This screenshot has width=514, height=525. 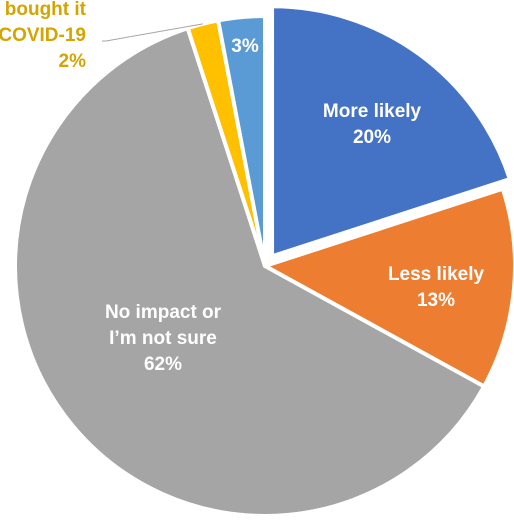 What do you see at coordinates (163, 312) in the screenshot?
I see `slice-label-line: No impact or` at bounding box center [163, 312].